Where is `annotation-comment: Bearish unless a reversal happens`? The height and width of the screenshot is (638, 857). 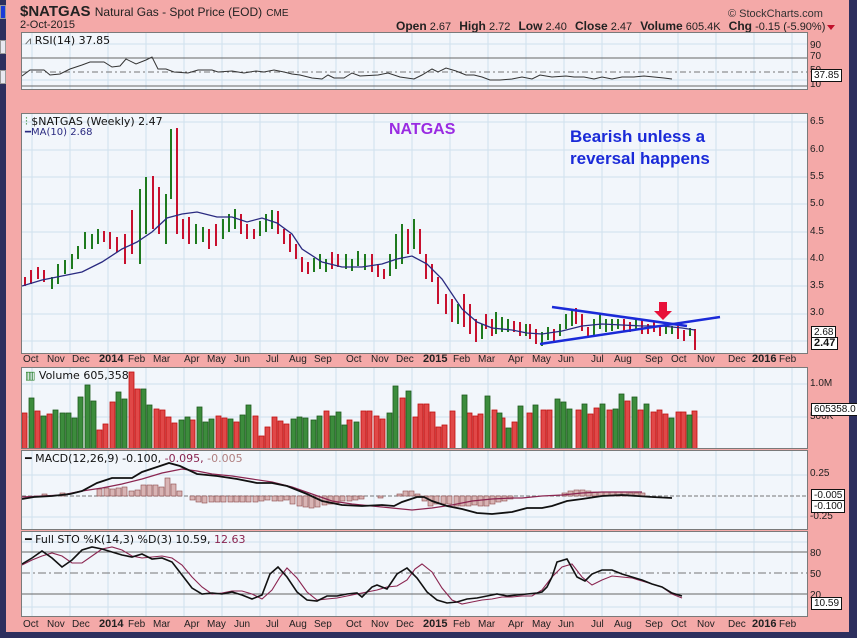
annotation-comment: Bearish unless a reversal happens is located at coordinates (640, 147).